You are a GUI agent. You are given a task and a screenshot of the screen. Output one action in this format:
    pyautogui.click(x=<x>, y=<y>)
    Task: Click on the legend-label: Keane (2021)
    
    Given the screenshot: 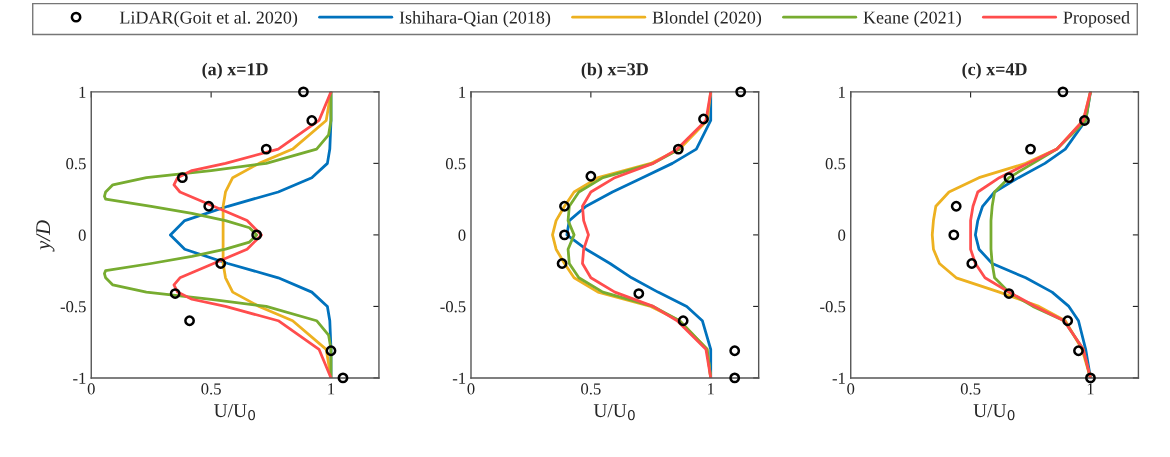 What is the action you would take?
    pyautogui.click(x=912, y=19)
    